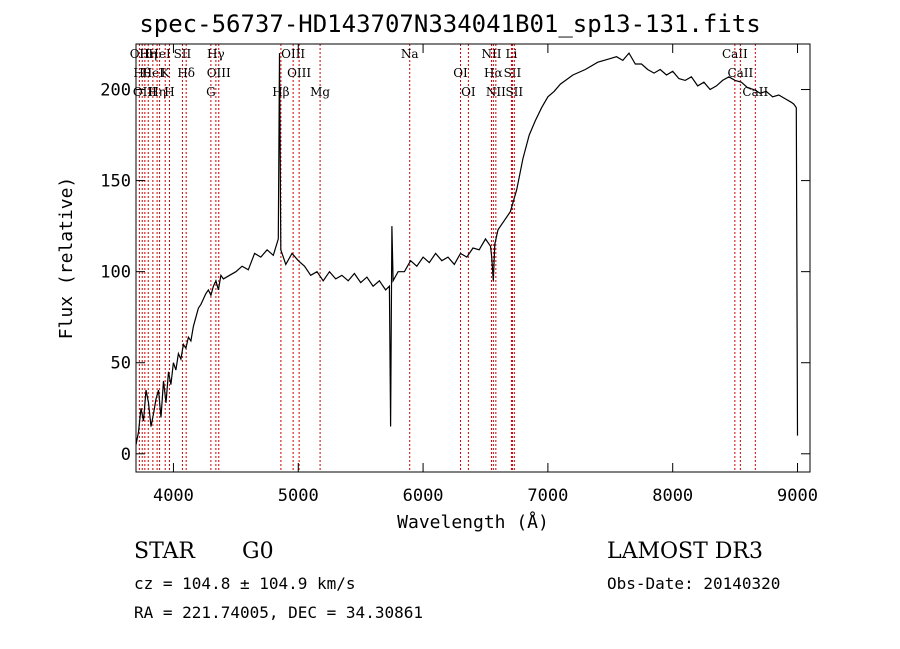 The image size is (900, 649). Describe the element at coordinates (280, 92) in the screenshot. I see `spectral-line-label: Hβ` at that location.